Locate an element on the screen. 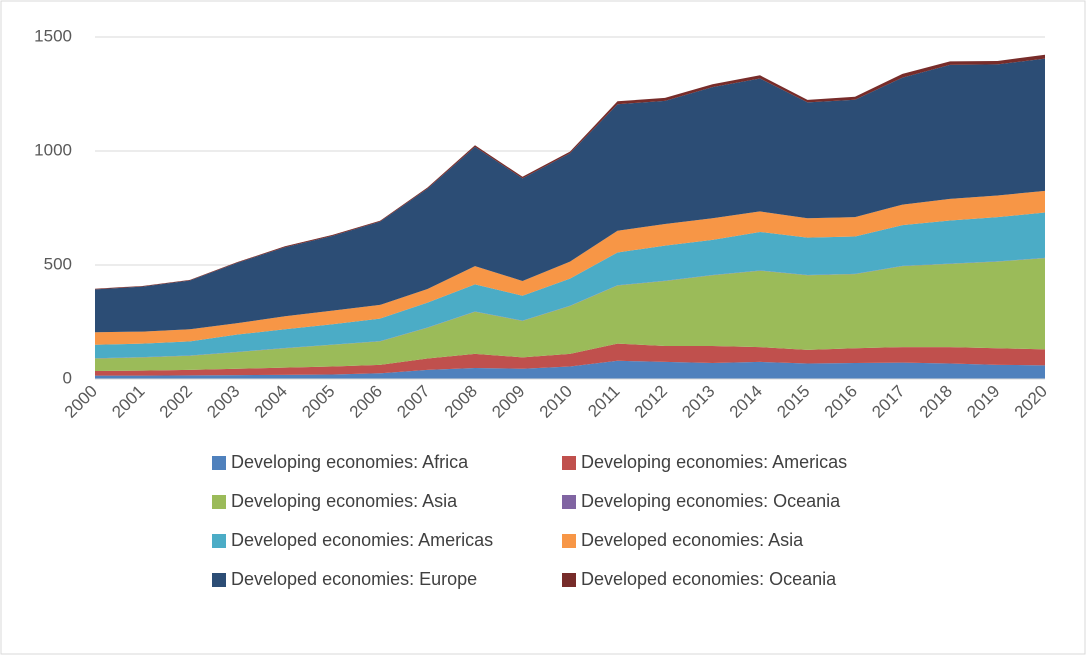 The height and width of the screenshot is (655, 1086). y-tick-label: 1000 is located at coordinates (53, 149).